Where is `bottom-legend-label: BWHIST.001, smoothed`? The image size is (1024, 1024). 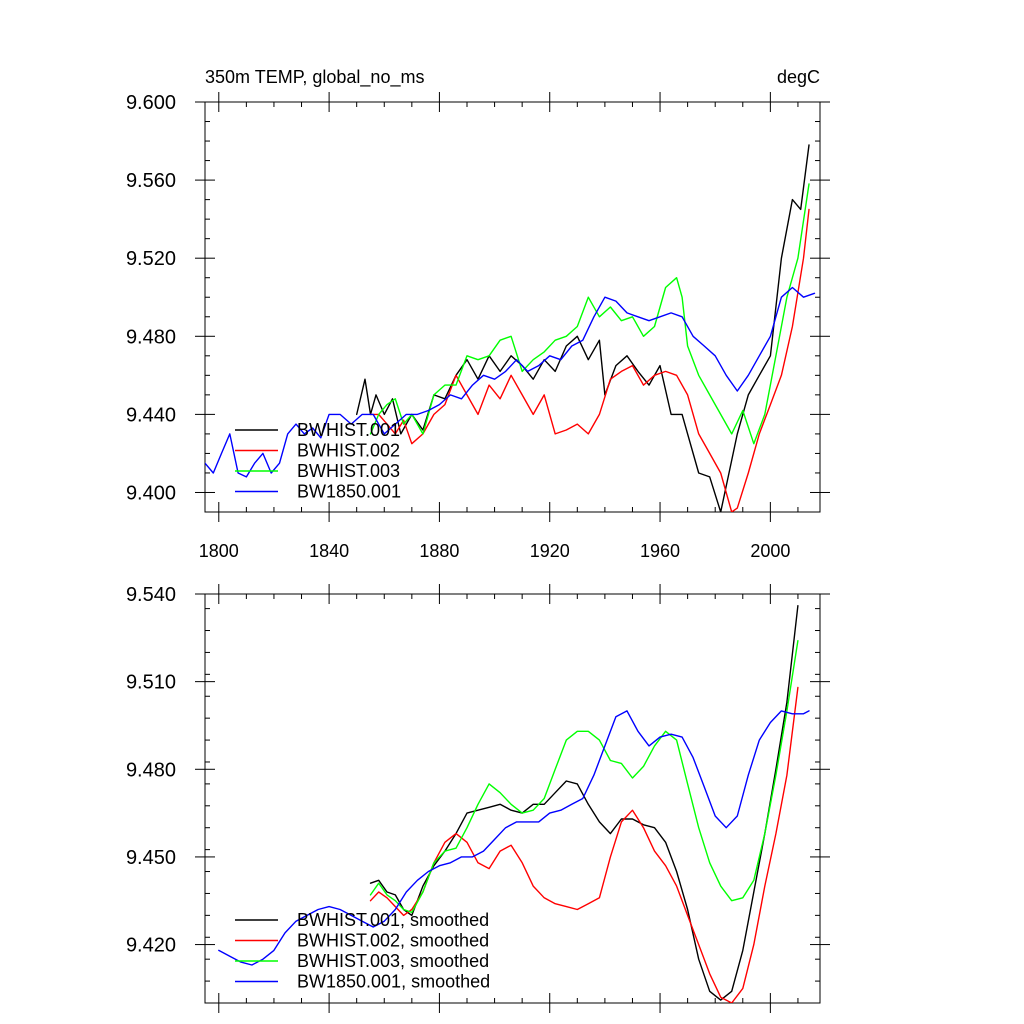
bottom-legend-label: BWHIST.001, smoothed is located at coordinates (393, 920).